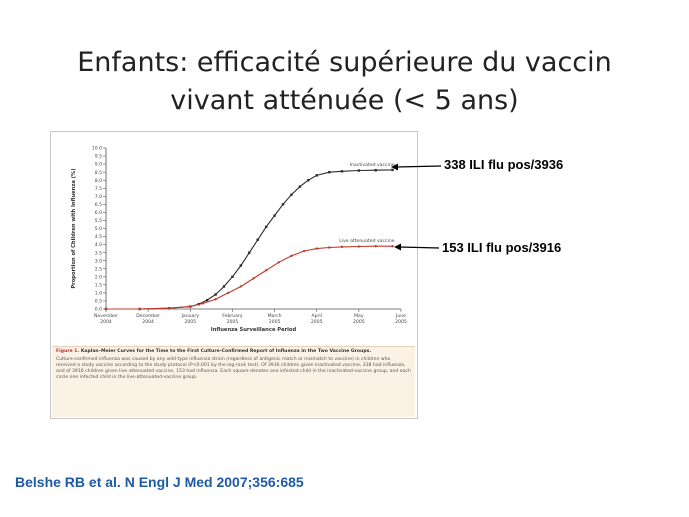 Image resolution: width=689 pixels, height=517 pixels. Describe the element at coordinates (275, 316) in the screenshot. I see `x-tick-label-month: March` at that location.